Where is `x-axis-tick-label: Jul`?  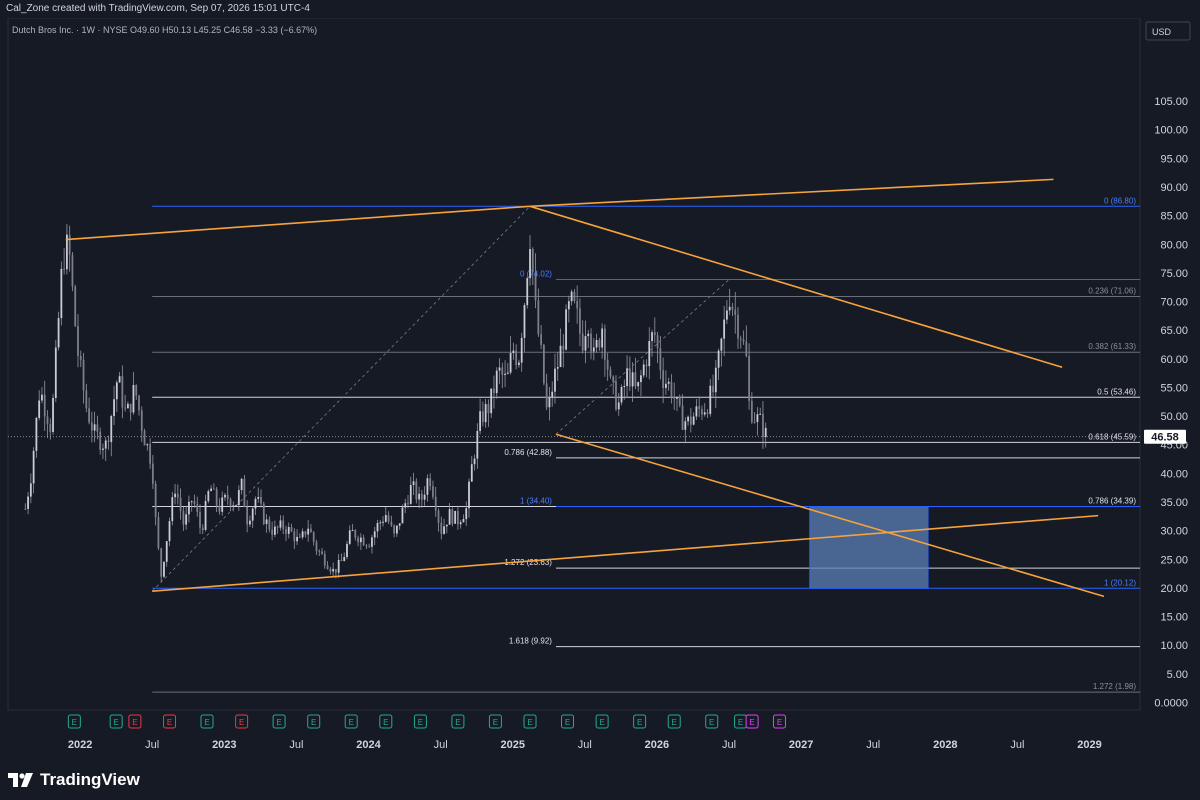
x-axis-tick-label: Jul is located at coordinates (729, 745).